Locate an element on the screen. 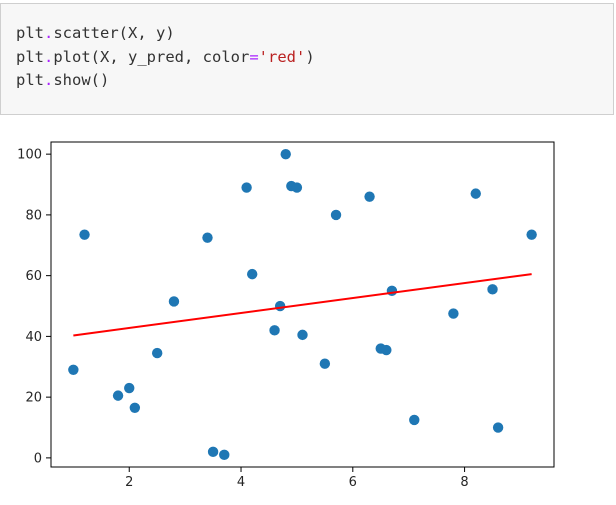 The image size is (616, 505). x-tick-label: 4 is located at coordinates (241, 482).